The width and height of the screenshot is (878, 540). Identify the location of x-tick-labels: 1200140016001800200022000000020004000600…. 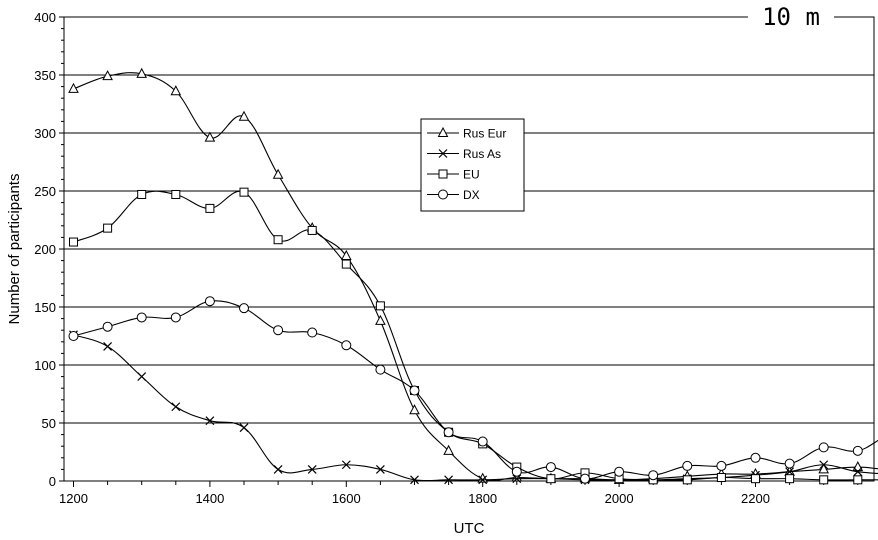
(468, 498).